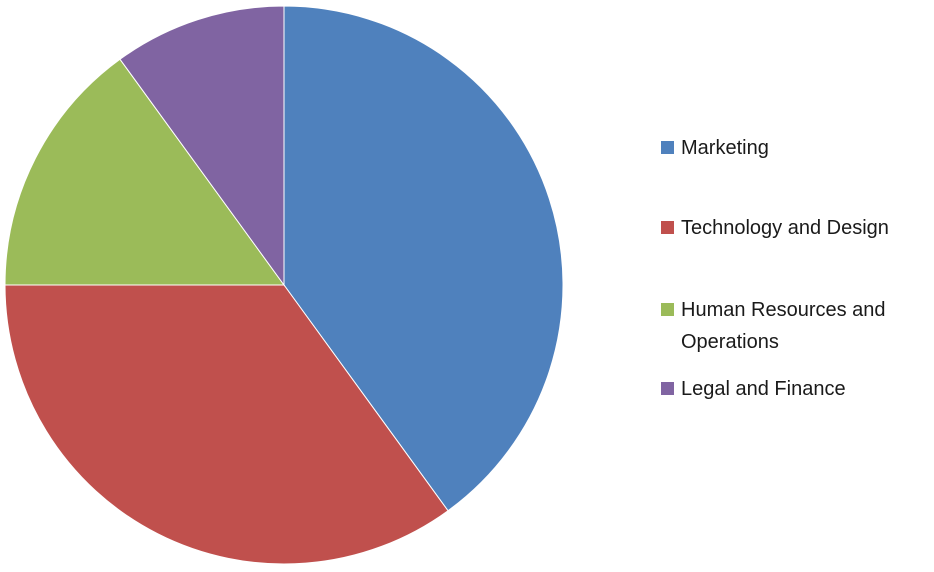 The image size is (934, 572). I want to click on legend-label-human-resources-and-operations: Human Resources and Operations, so click(783, 326).